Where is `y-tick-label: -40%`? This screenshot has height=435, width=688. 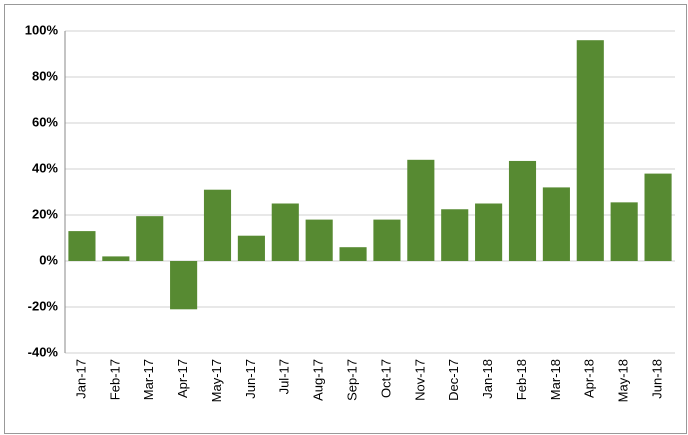 y-tick-label: -40% is located at coordinates (43, 351).